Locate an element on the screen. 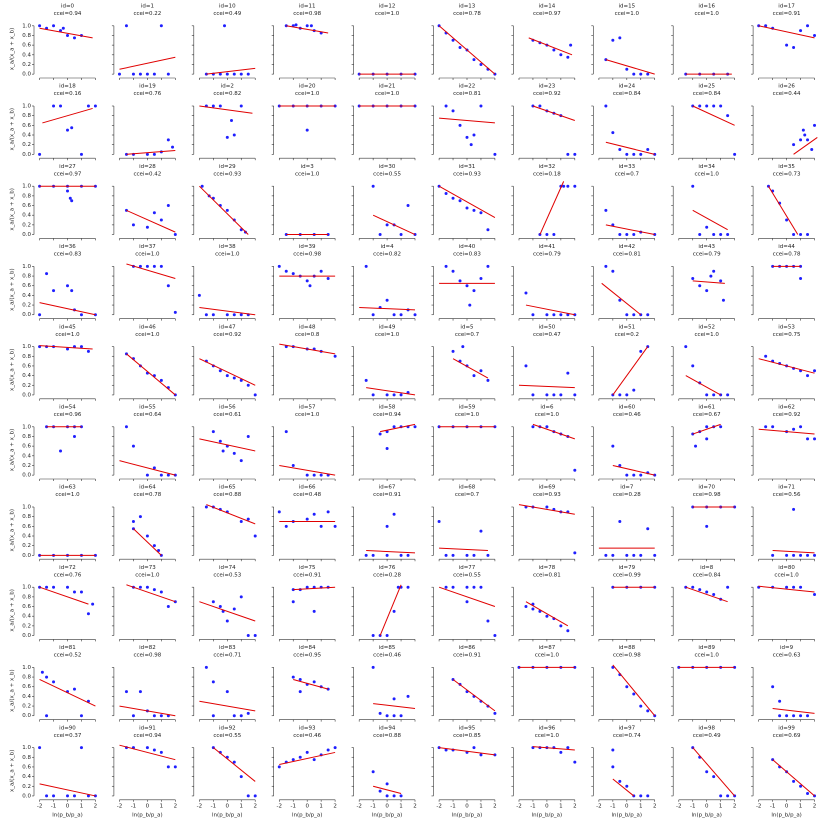 The height and width of the screenshot is (834, 830). x-tick-label: 2 is located at coordinates (255, 806).